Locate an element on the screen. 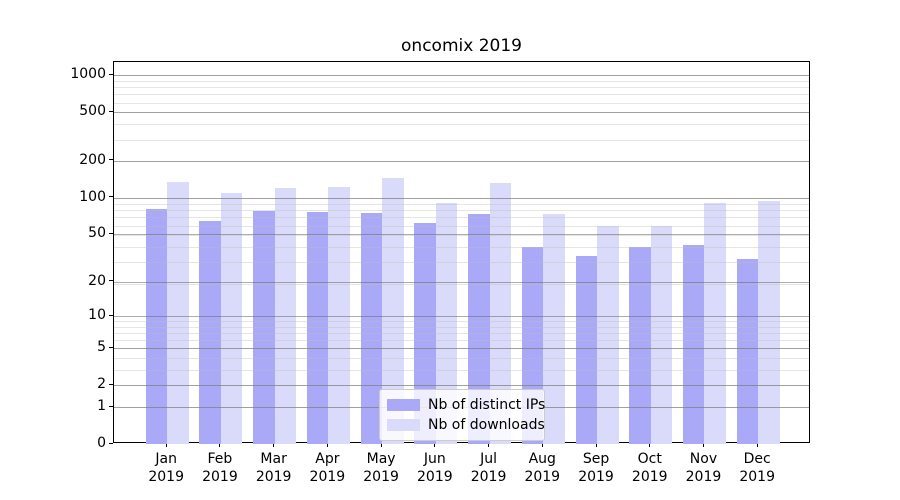  x-tick-label-sep-2019: Sep 2019 is located at coordinates (596, 468).